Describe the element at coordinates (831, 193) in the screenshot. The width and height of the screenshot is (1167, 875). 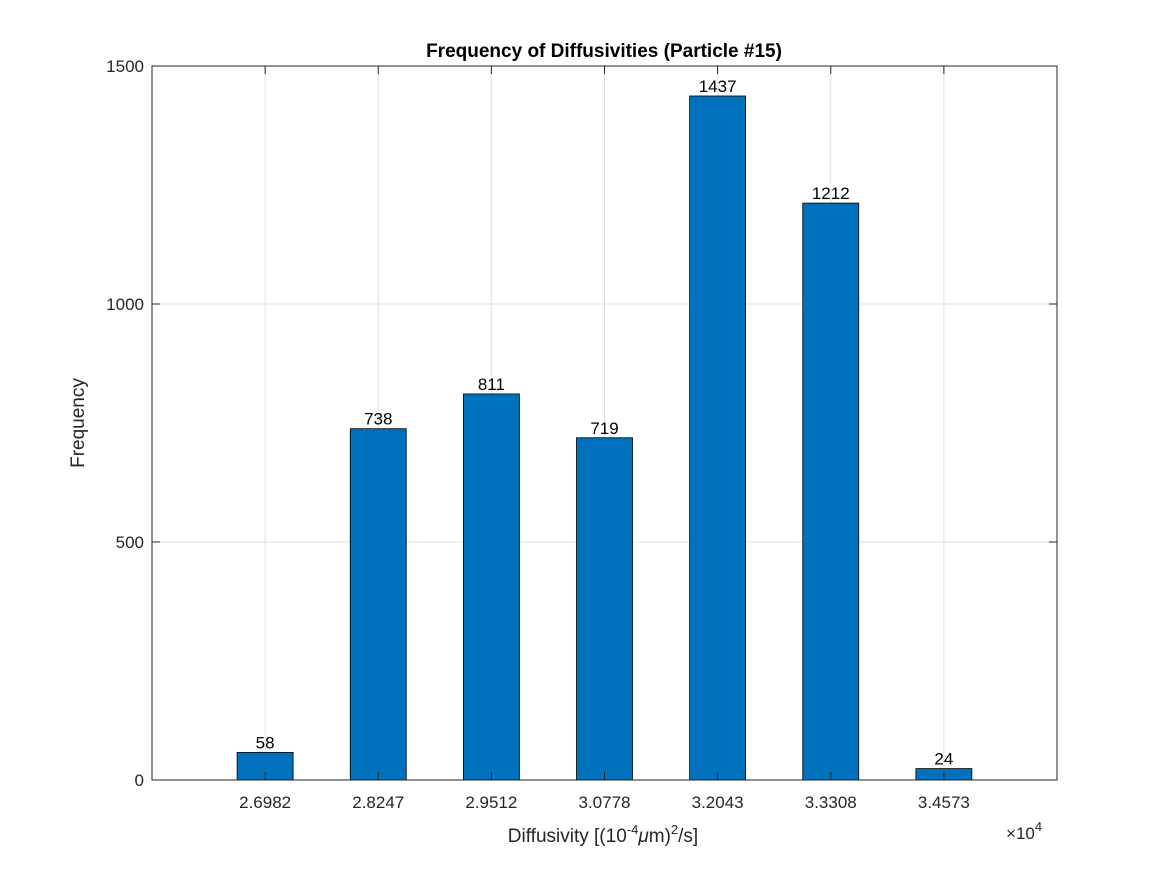
I see `bar-value-label: 1212` at that location.